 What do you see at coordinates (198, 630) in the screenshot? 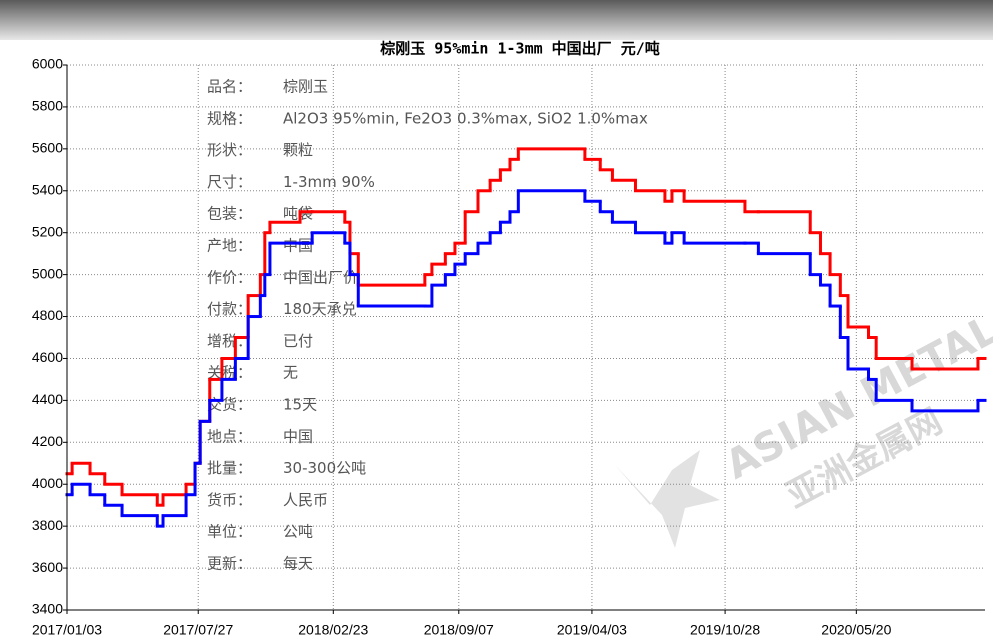
I see `x-tick-label: 2017/07/27` at bounding box center [198, 630].